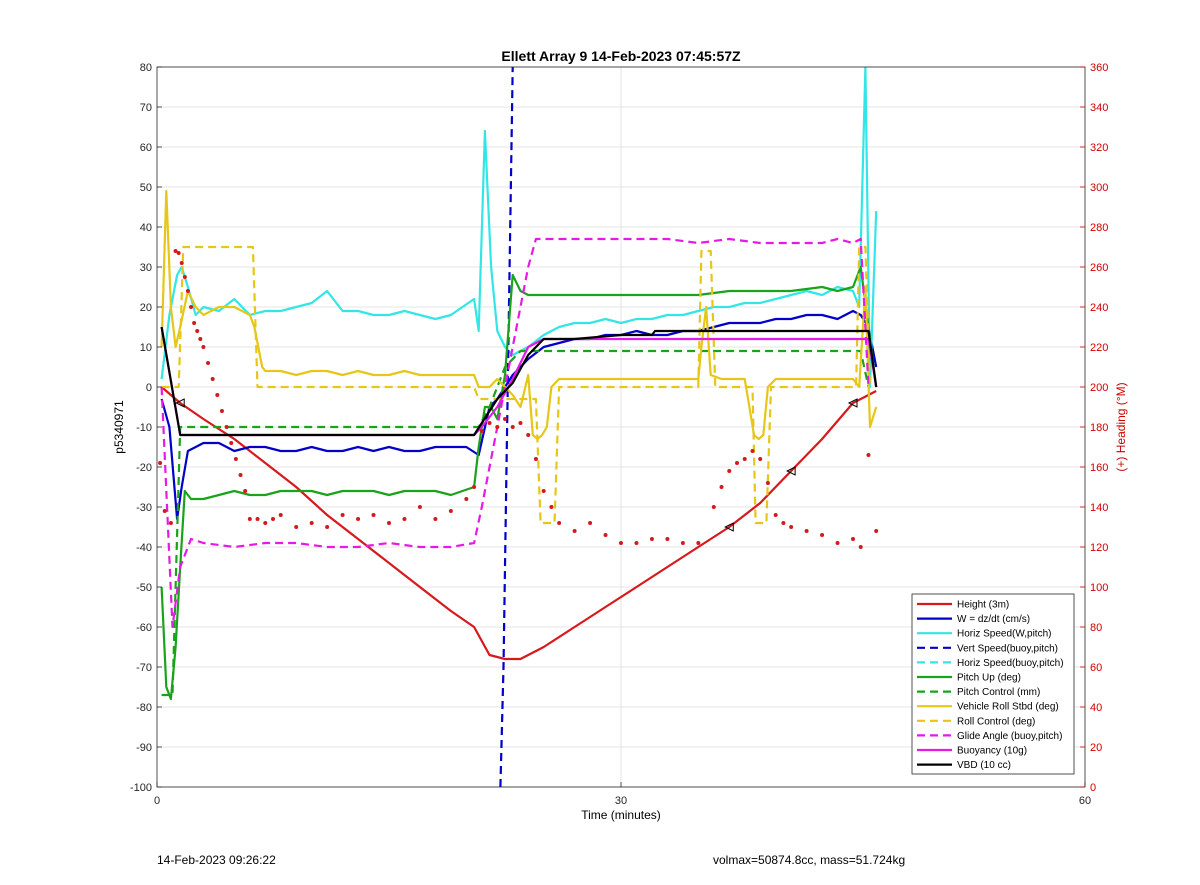 The width and height of the screenshot is (1200, 885). I want to click on y-tick-label: -80, so click(144, 708).